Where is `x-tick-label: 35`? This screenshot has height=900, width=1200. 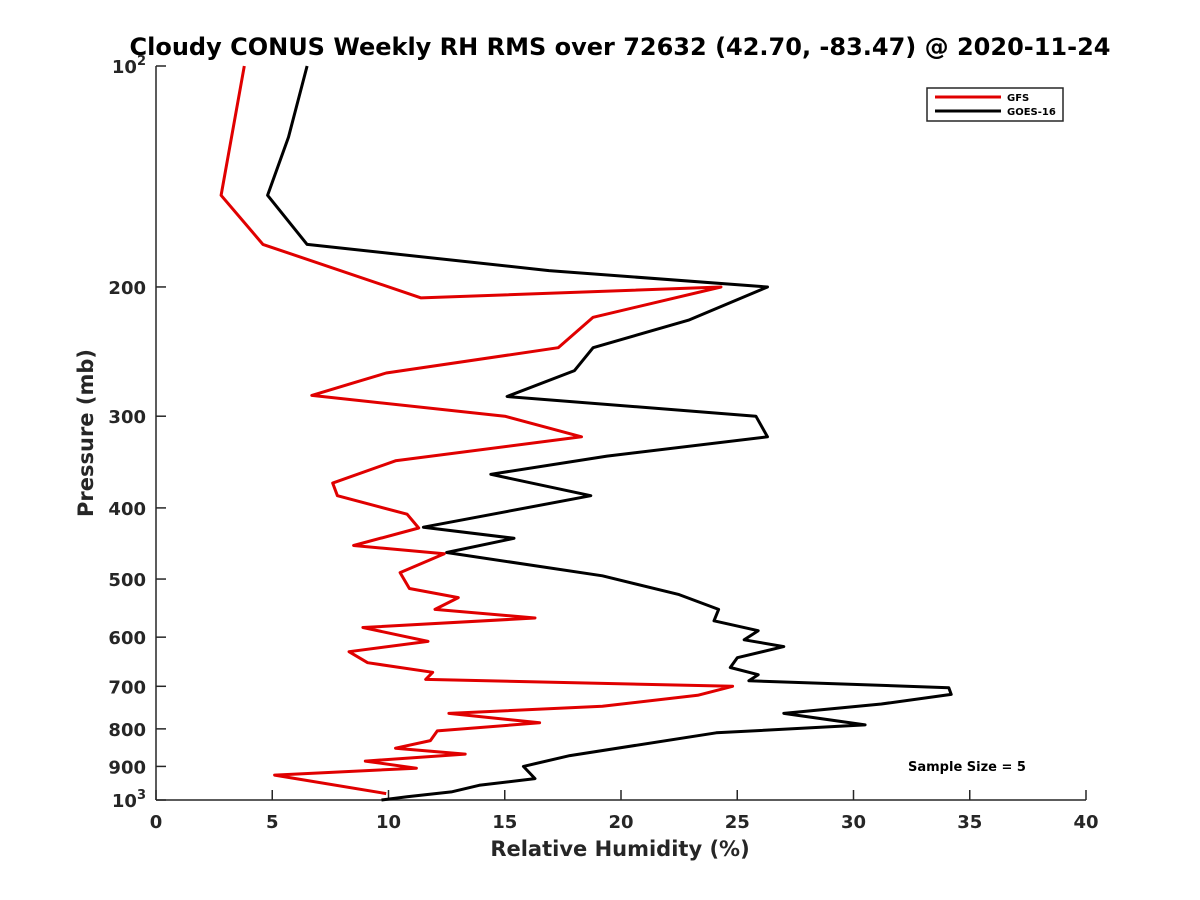
x-tick-label: 35 is located at coordinates (969, 822).